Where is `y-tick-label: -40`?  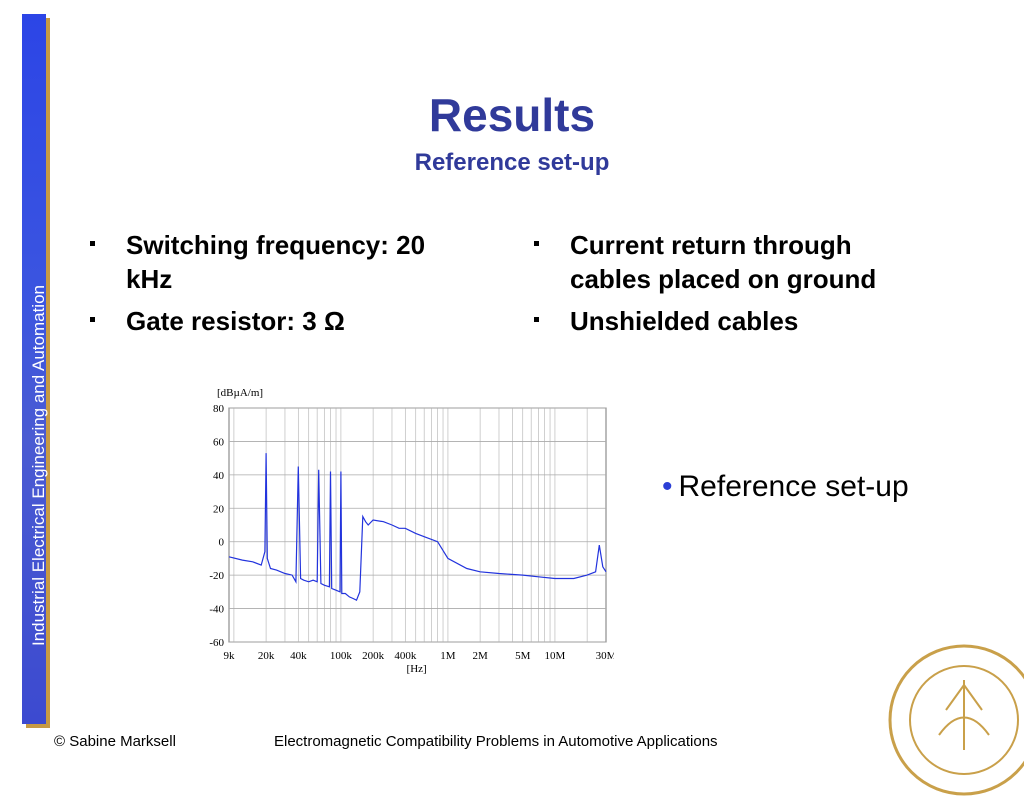 y-tick-label: -40 is located at coordinates (216, 610).